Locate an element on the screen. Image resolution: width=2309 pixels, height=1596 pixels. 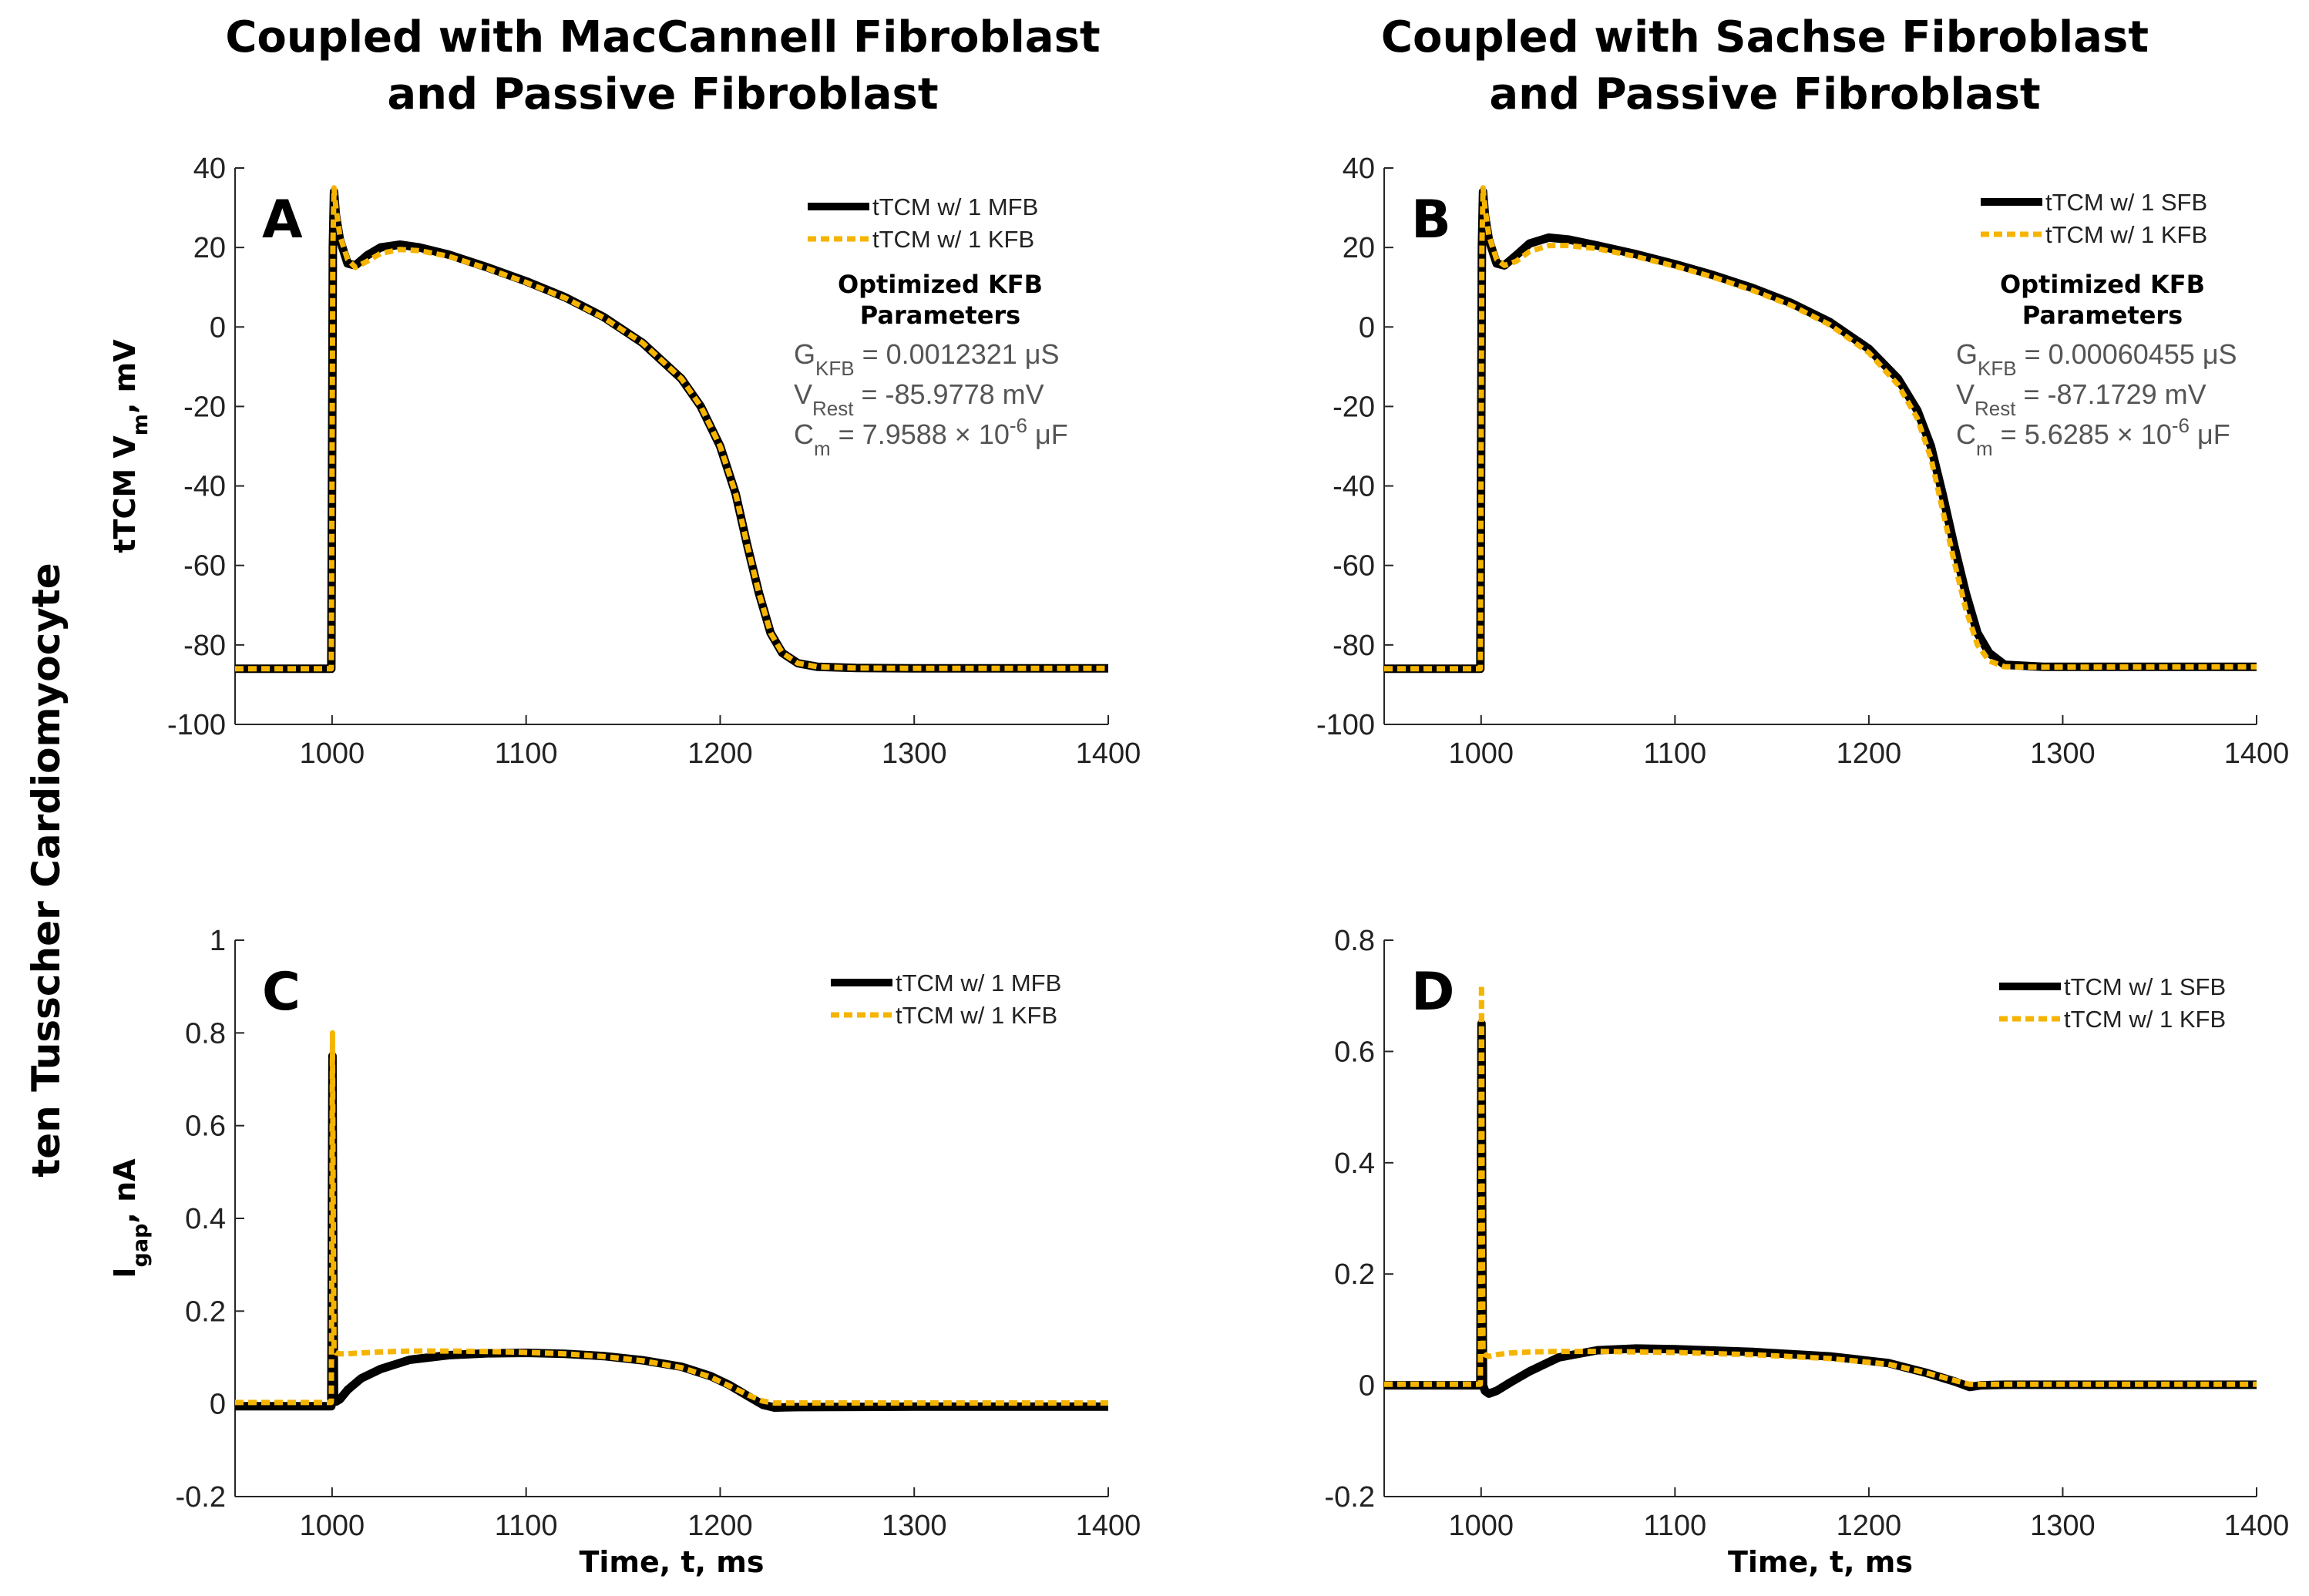
panel-b-annotation-sym: G is located at coordinates (1967, 354).